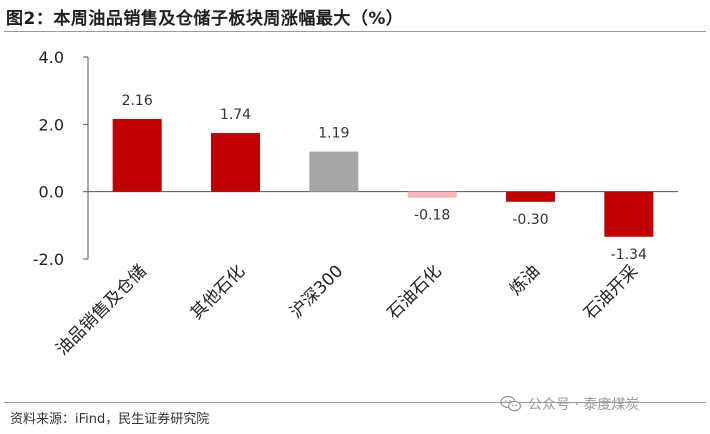 The height and width of the screenshot is (434, 710). Describe the element at coordinates (530, 220) in the screenshot. I see `data-label: -0.30` at that location.